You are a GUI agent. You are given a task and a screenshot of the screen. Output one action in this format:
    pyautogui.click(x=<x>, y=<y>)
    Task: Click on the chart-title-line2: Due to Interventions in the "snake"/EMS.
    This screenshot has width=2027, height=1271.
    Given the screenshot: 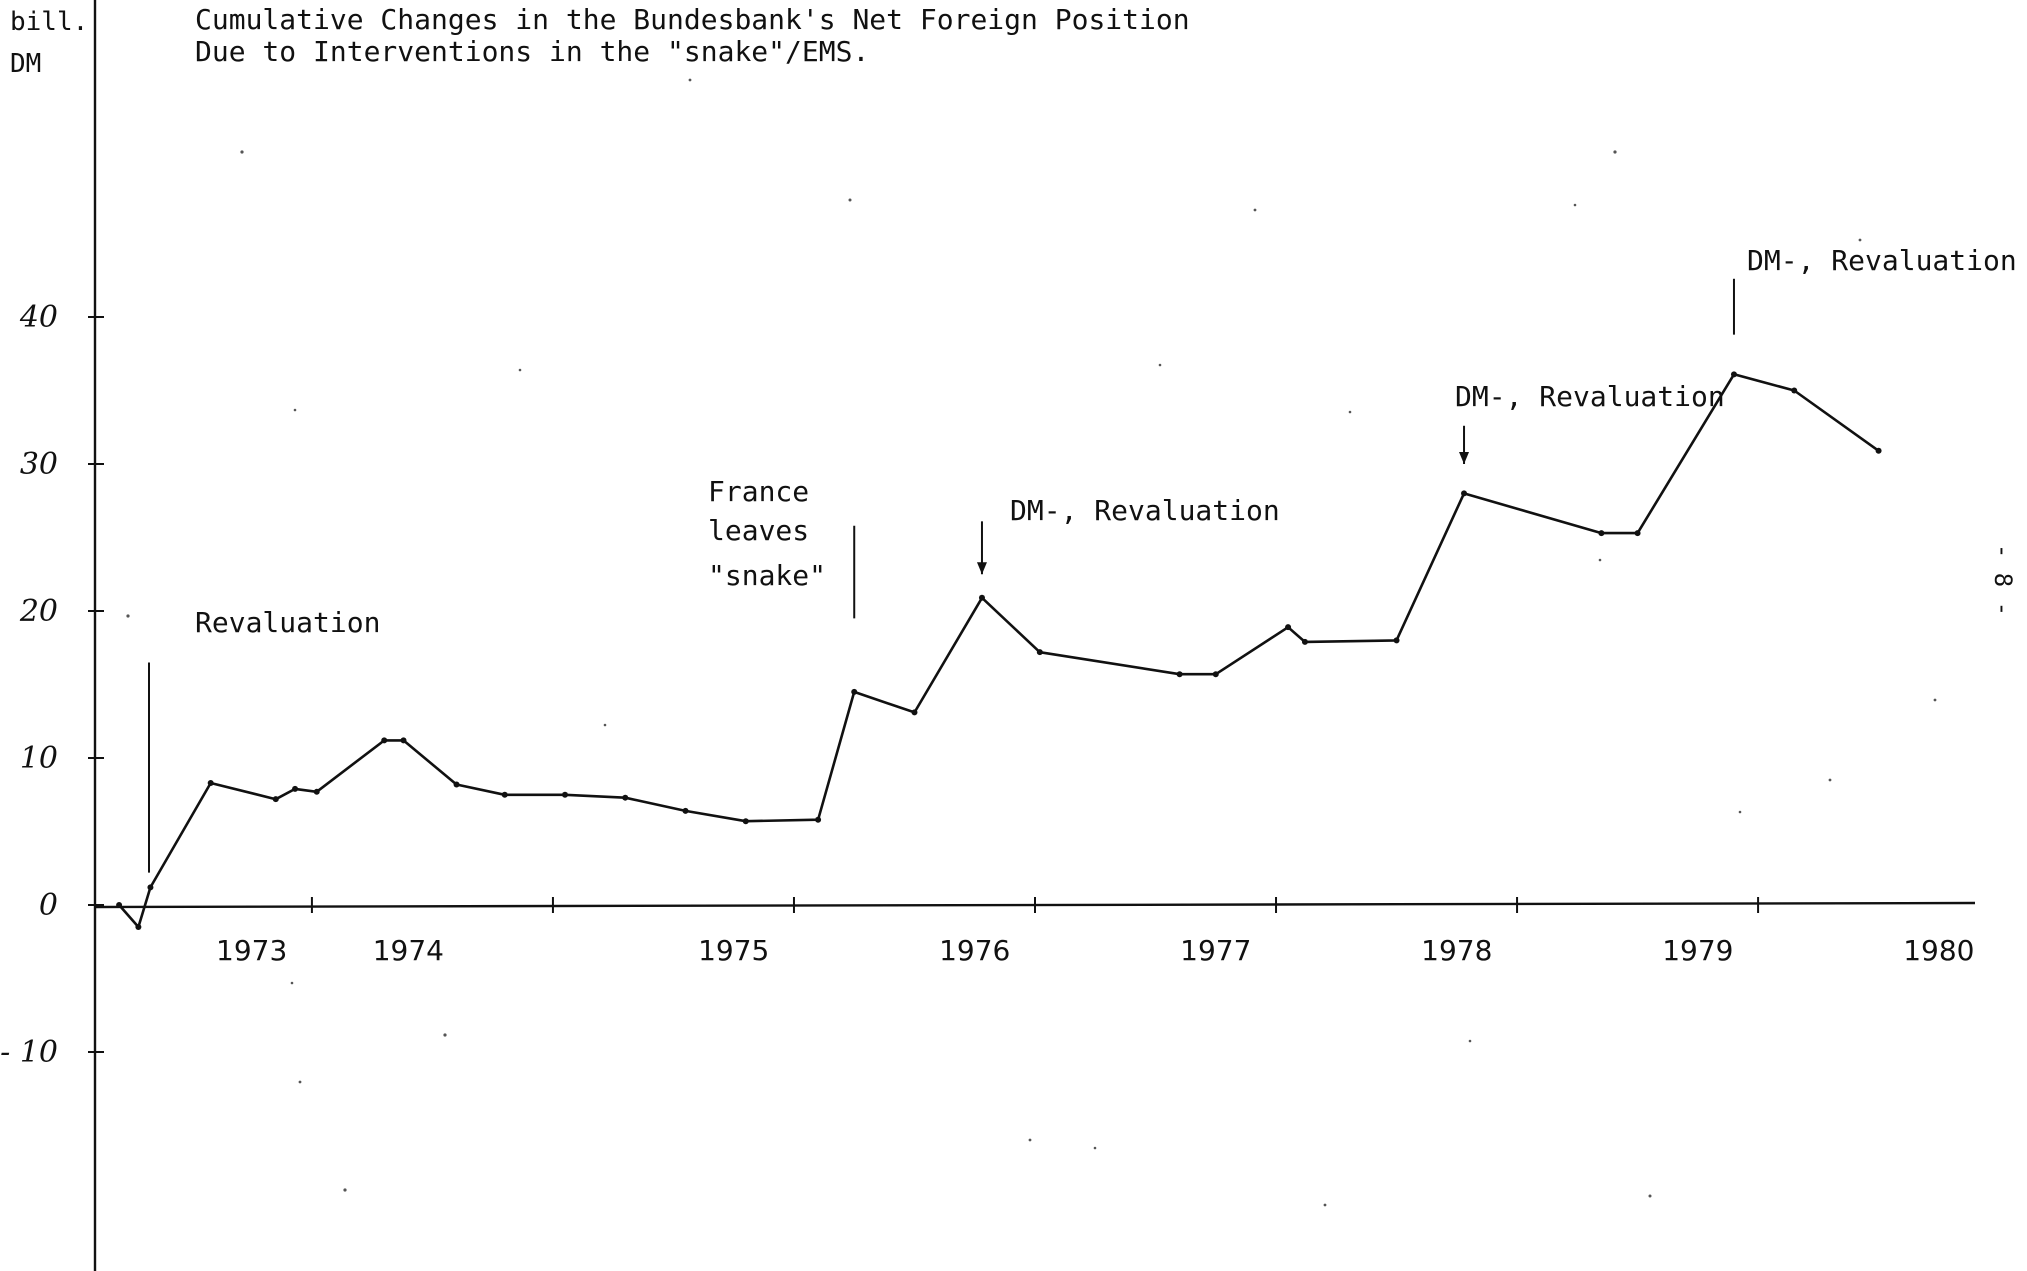 What is the action you would take?
    pyautogui.click(x=532, y=51)
    